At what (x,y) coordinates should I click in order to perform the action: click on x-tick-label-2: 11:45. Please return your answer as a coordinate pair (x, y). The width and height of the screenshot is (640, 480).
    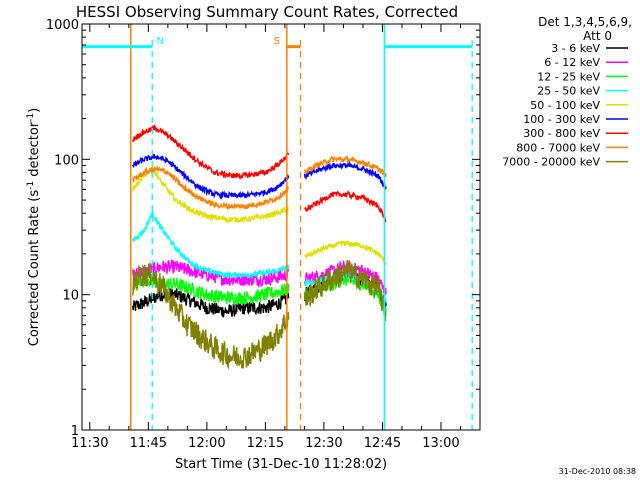
    Looking at the image, I should click on (148, 443).